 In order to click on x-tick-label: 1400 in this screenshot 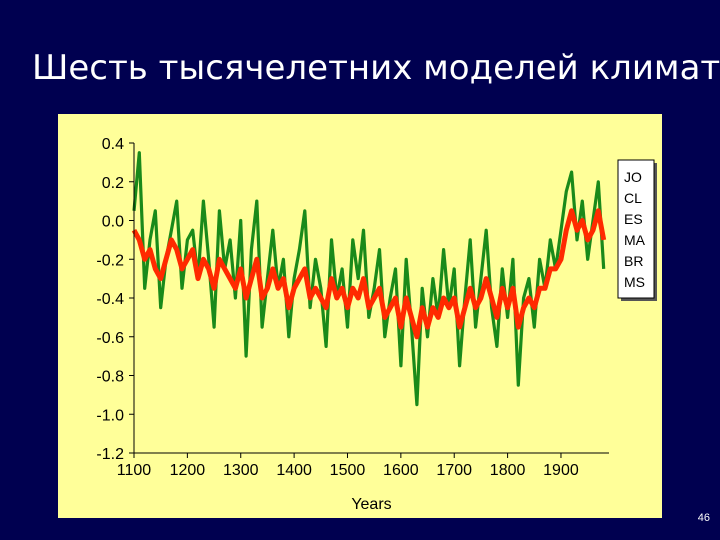, I will do `click(294, 470)`.